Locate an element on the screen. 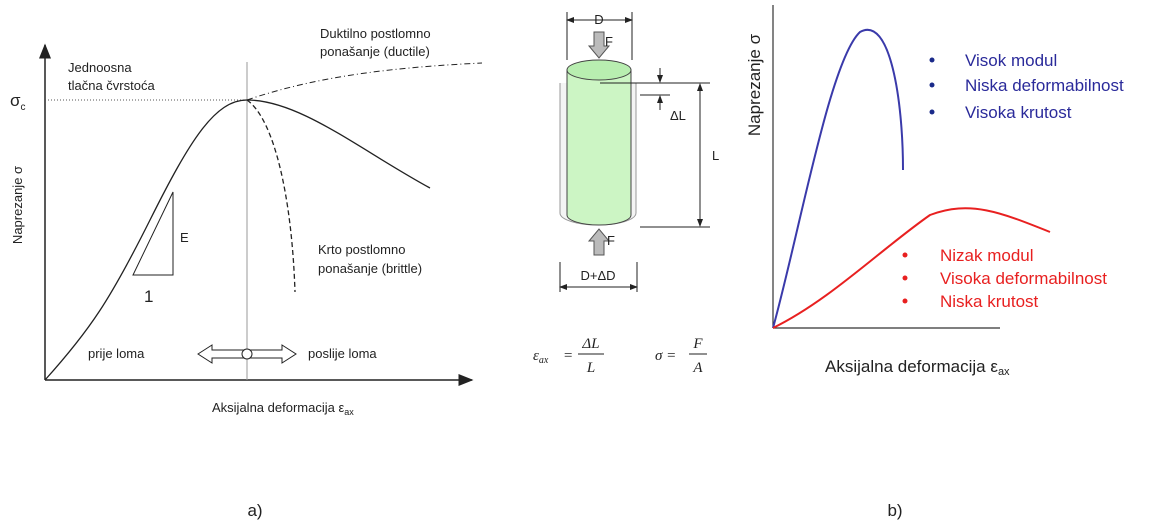 The image size is (1175, 529). cylinder is located at coordinates (599, 147).